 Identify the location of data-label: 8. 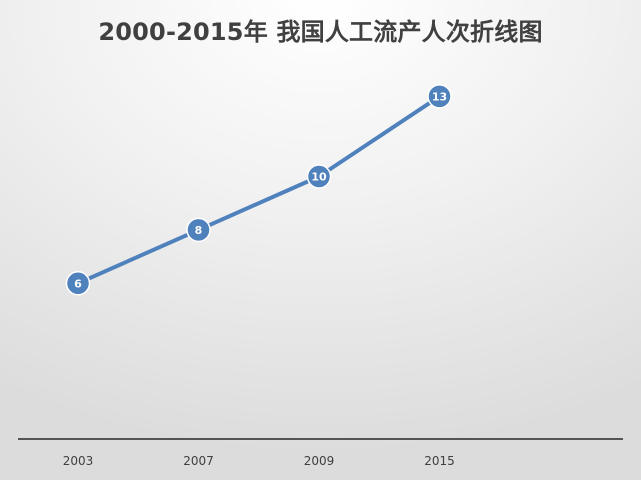
(199, 230).